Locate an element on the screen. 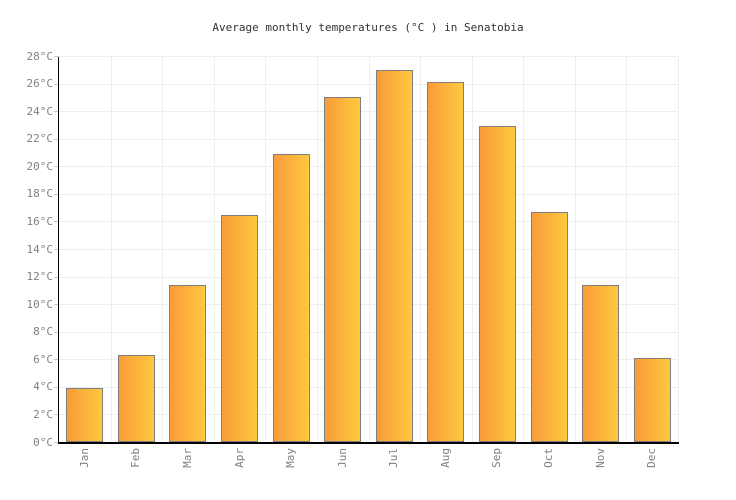 The height and width of the screenshot is (500, 736). bar-aug is located at coordinates (446, 262).